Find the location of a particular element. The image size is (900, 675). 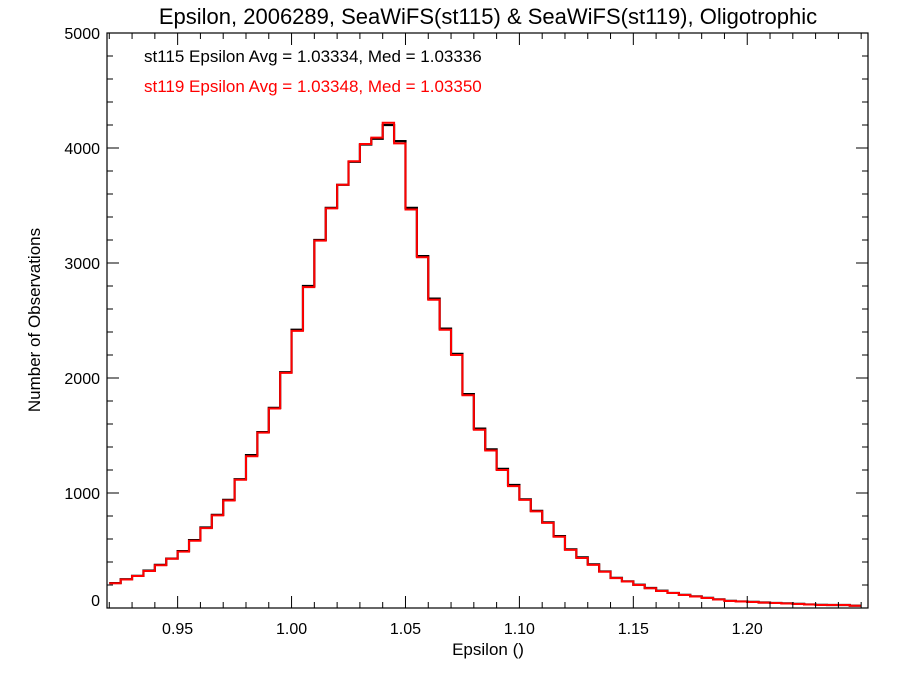

y-tick-label: 1000 is located at coordinates (82, 494).